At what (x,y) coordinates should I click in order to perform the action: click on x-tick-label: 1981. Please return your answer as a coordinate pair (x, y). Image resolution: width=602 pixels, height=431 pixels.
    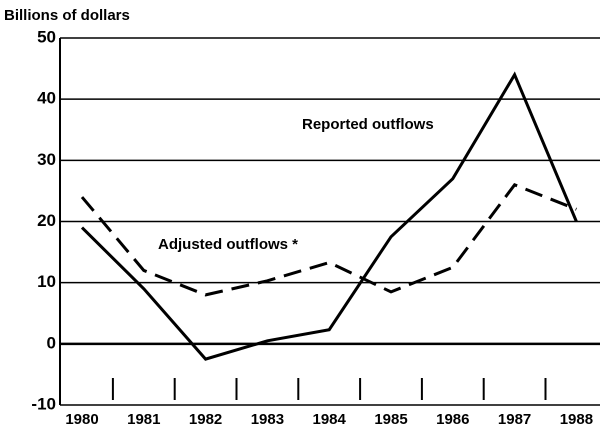
    Looking at the image, I should click on (143, 419).